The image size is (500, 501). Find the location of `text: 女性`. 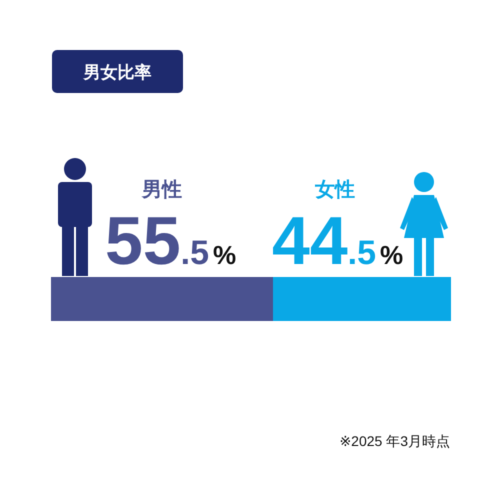

text: 女性 is located at coordinates (334, 190).